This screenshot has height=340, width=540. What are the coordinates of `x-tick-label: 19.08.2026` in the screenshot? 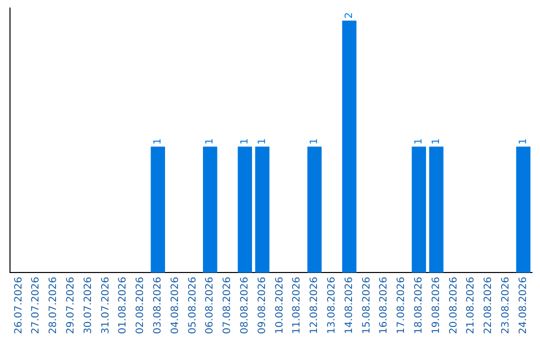 It's located at (436, 305).